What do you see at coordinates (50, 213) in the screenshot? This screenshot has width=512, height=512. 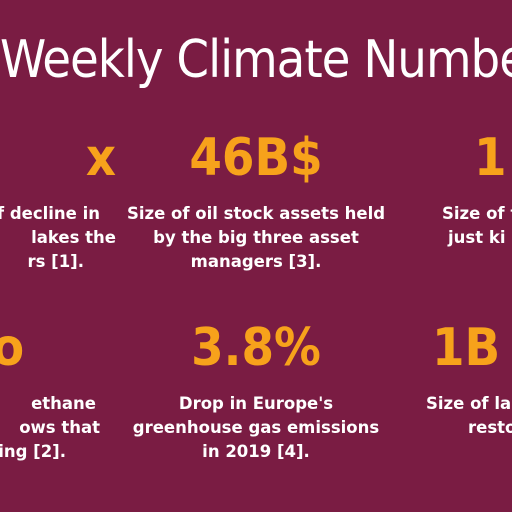 I see `stat-description-line: f decline in` at bounding box center [50, 213].